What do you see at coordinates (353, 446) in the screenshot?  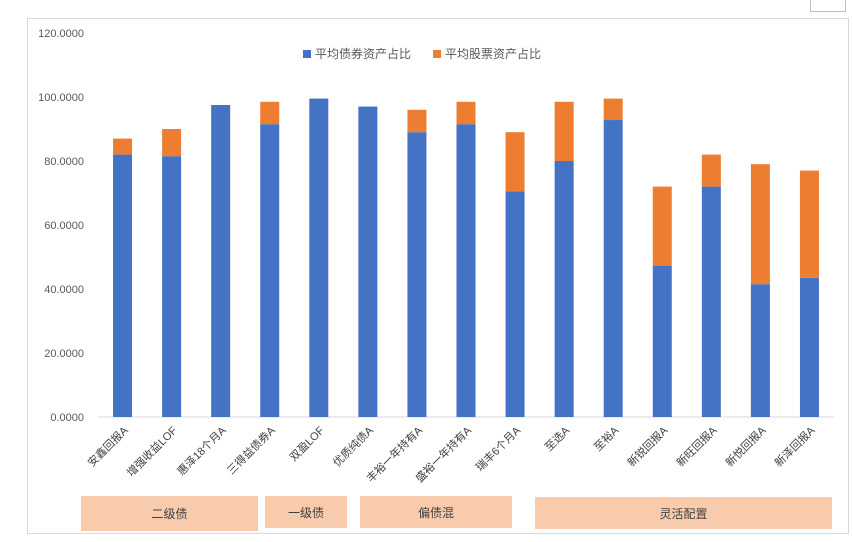 I see `x-tick-label: 优质纯债A` at bounding box center [353, 446].